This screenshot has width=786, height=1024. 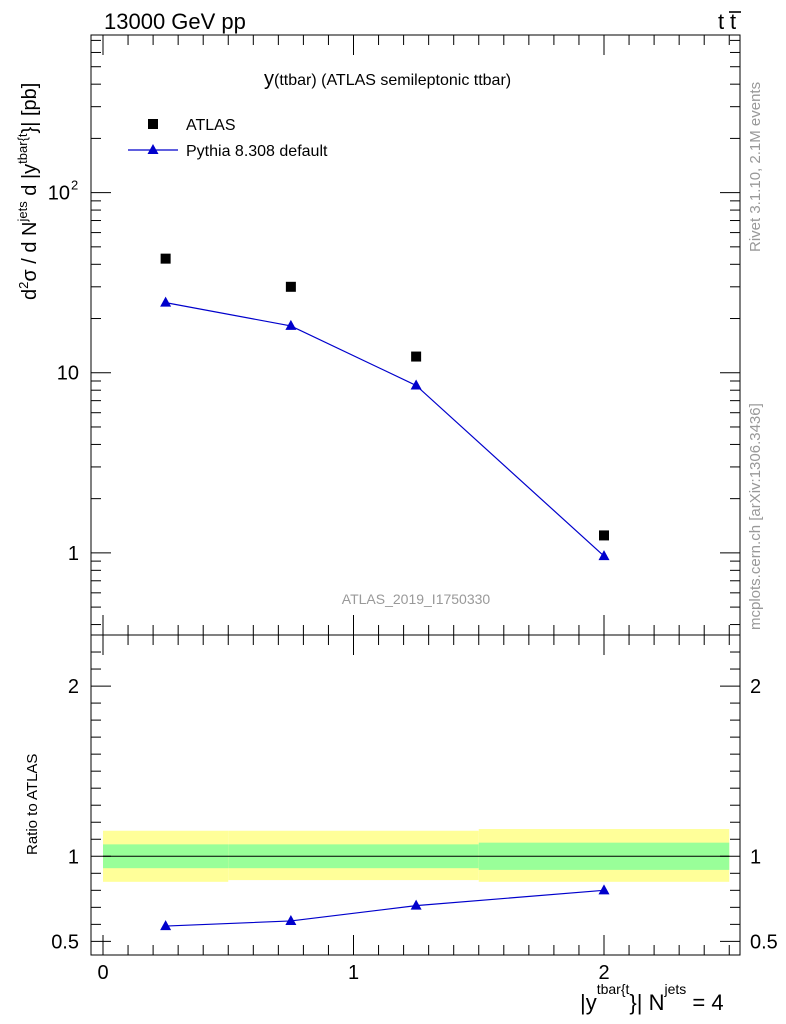 I want to click on header-process: t t, so click(x=729, y=21).